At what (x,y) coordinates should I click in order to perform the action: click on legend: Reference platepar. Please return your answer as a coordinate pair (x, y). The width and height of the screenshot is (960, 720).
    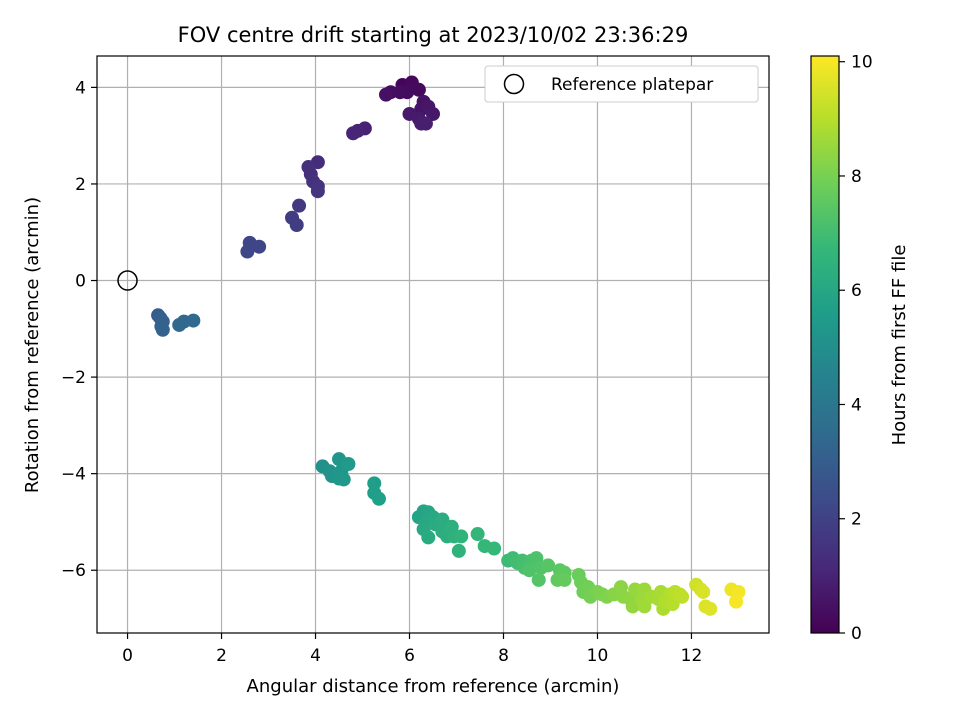
    Looking at the image, I should click on (621, 84).